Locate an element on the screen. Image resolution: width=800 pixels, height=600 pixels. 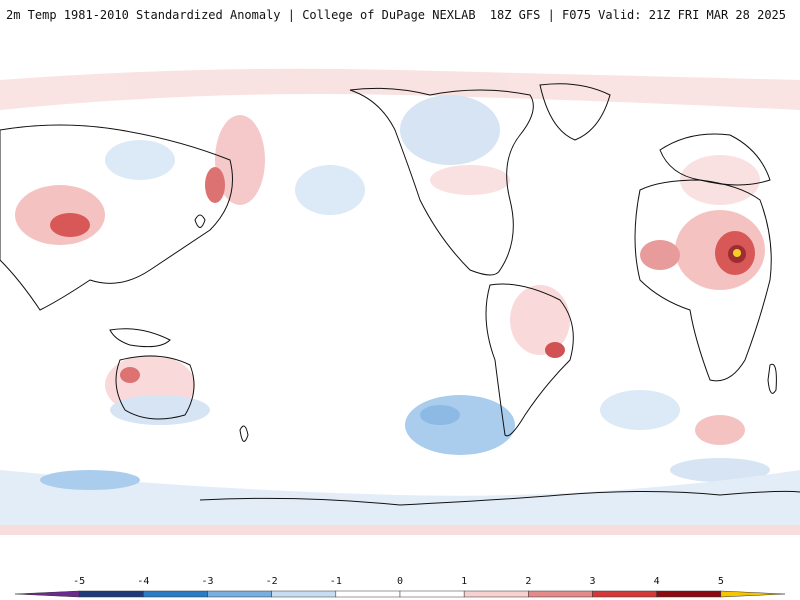
colorbar-tick-label: -4 is located at coordinates (143, 581).